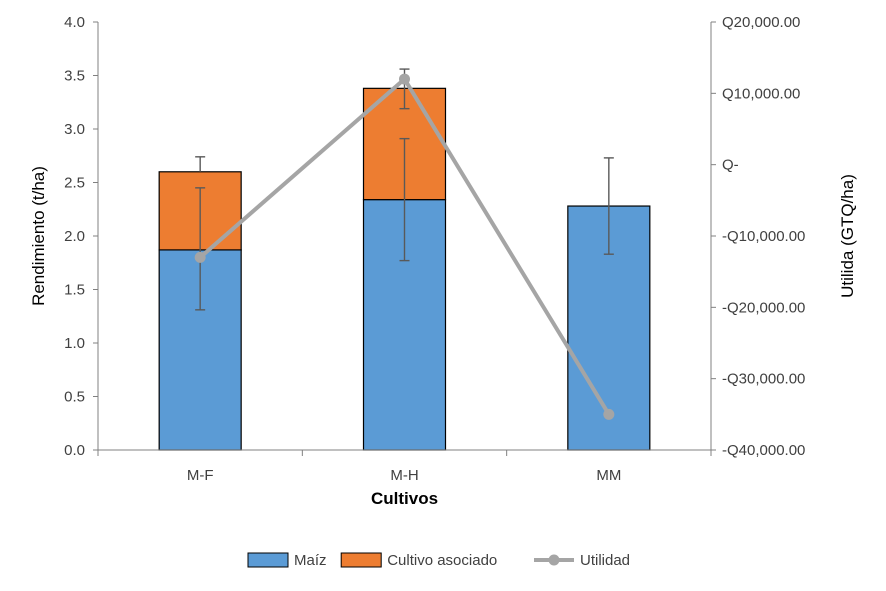 The width and height of the screenshot is (886, 591). I want to click on utilidad-point-m-h, so click(404, 79).